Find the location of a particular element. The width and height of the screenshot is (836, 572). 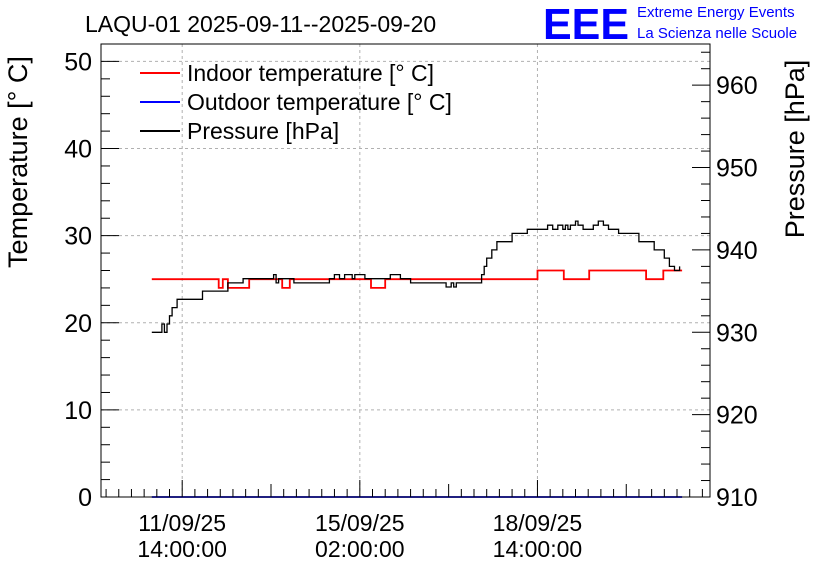

y-tick-label-4: 40 is located at coordinates (78, 150).